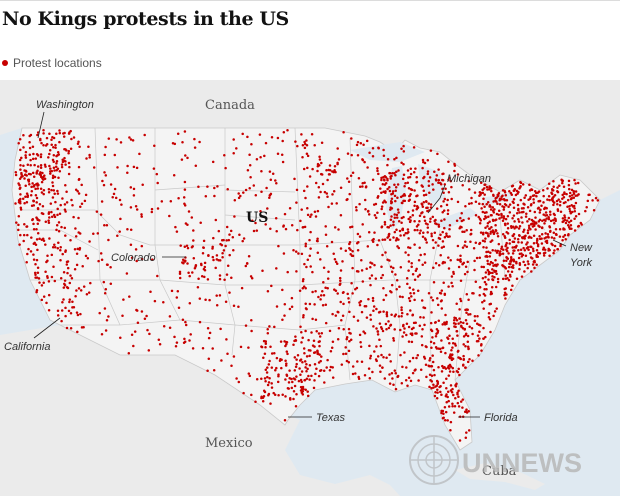 The width and height of the screenshot is (620, 496). I want to click on legend: Protest locations, so click(52, 63).